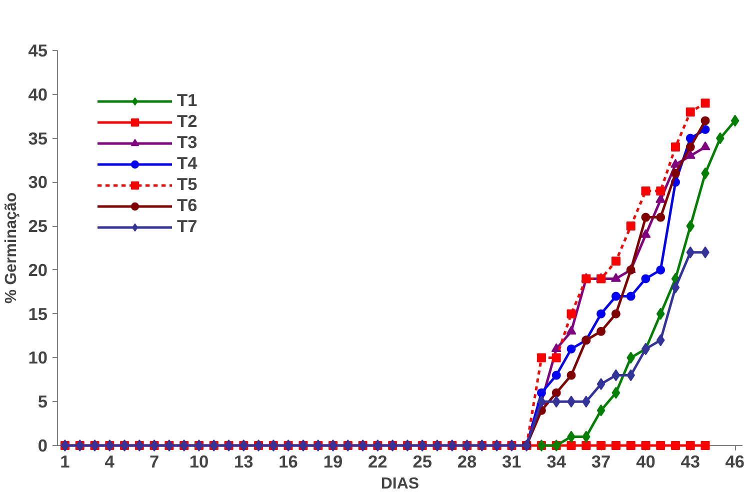 This screenshot has width=746, height=497. What do you see at coordinates (735, 462) in the screenshot?
I see `x-tick-label: 46` at bounding box center [735, 462].